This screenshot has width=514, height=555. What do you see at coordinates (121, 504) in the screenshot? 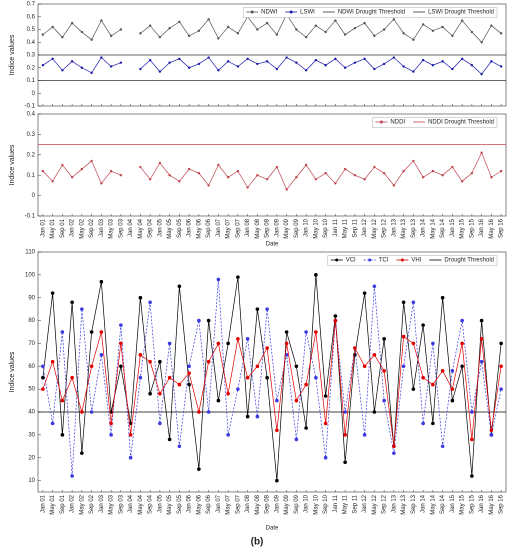
I see `x-tick-label: Sep 03` at bounding box center [121, 504].